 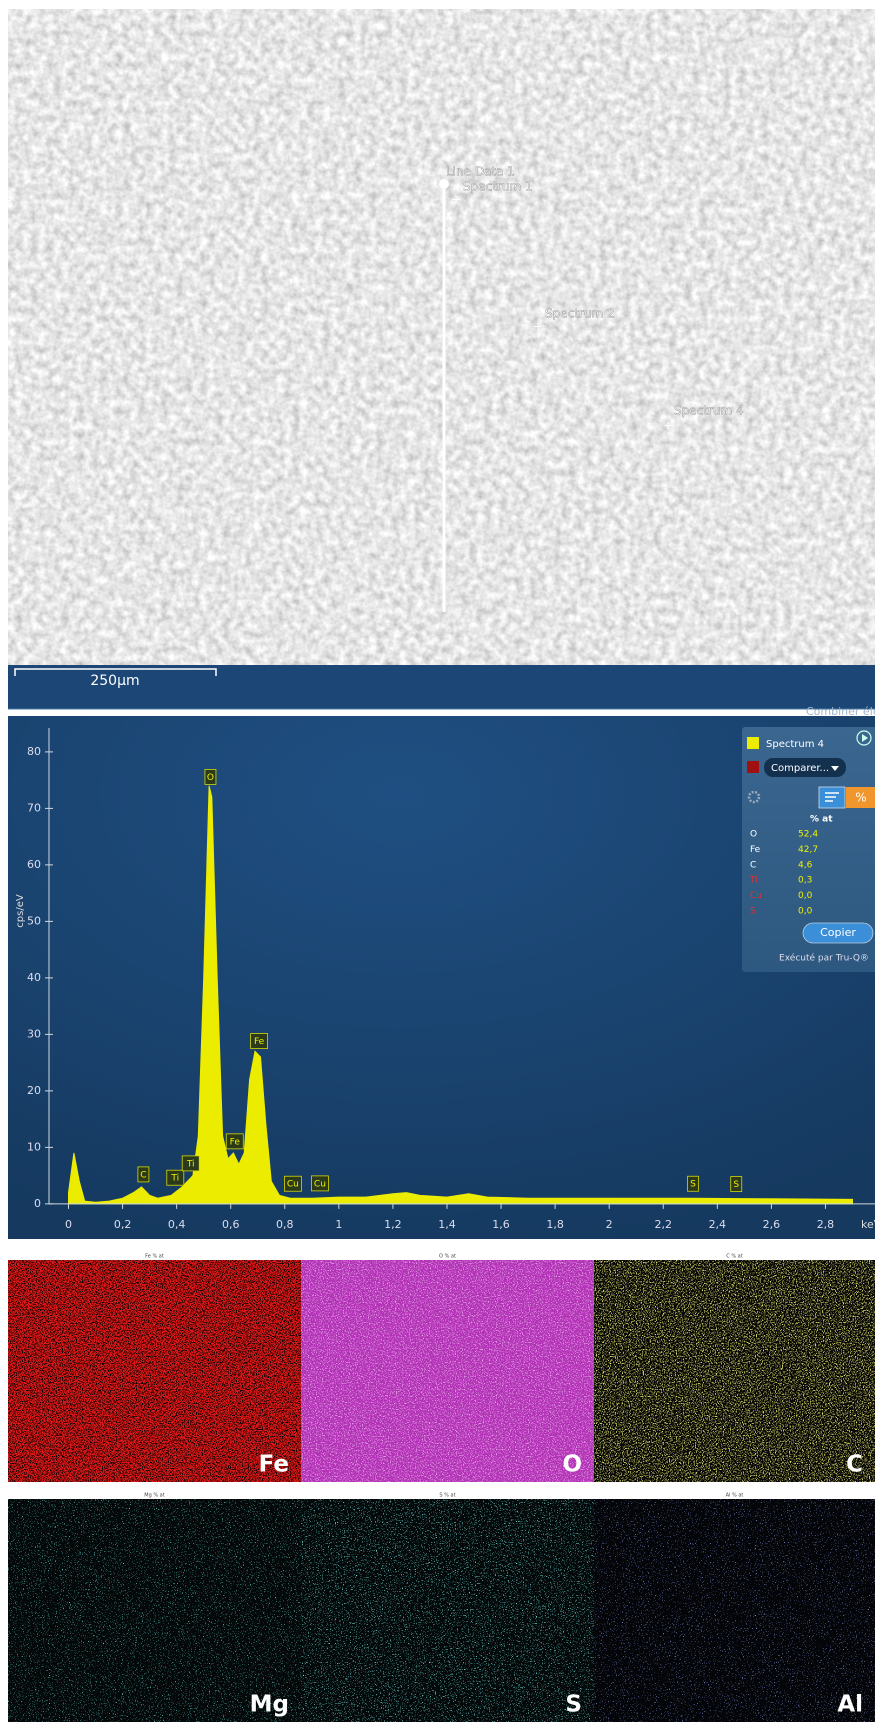 What do you see at coordinates (177, 1224) in the screenshot?
I see `x-tick-label: 0,4` at bounding box center [177, 1224].